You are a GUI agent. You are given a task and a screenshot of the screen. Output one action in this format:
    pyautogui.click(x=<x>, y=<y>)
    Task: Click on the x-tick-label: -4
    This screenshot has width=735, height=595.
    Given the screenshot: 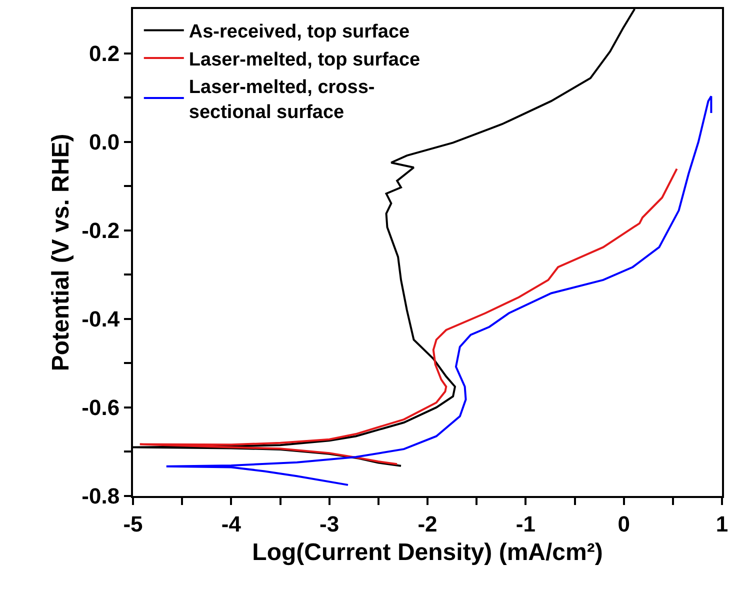 What is the action you would take?
    pyautogui.click(x=231, y=523)
    